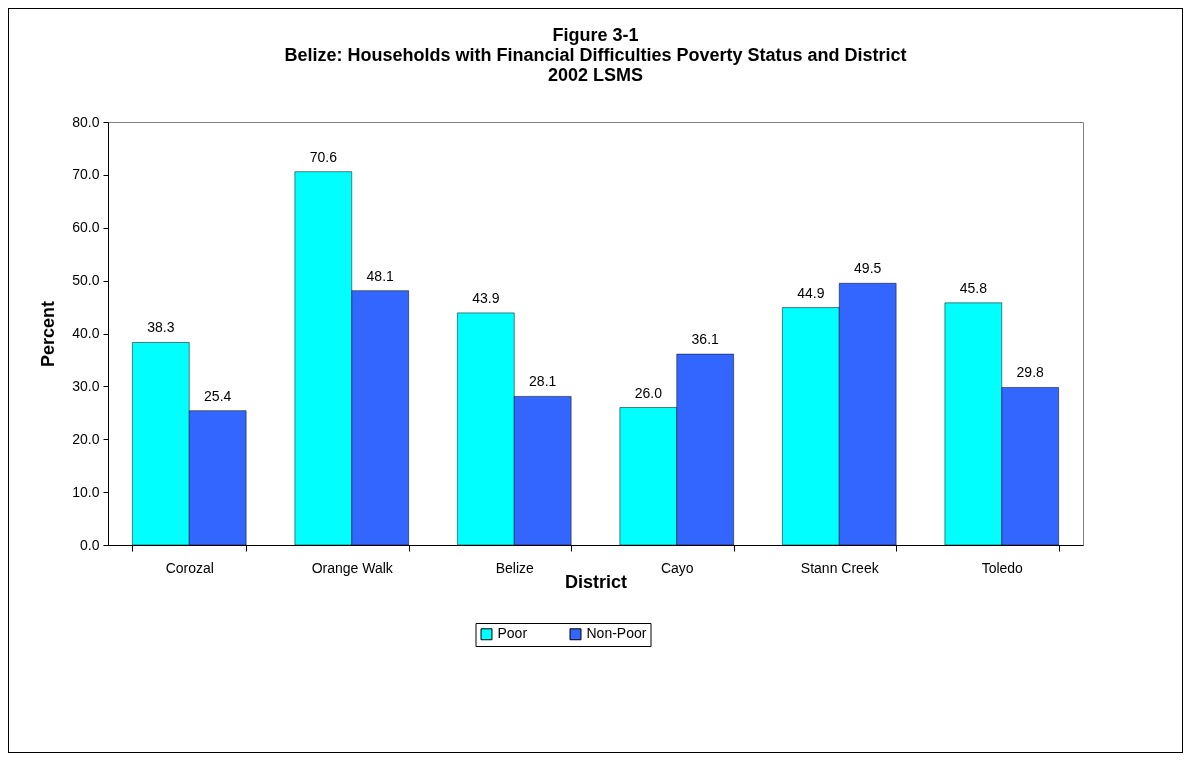 The height and width of the screenshot is (765, 1197). Describe the element at coordinates (648, 392) in the screenshot. I see `data-label: 26.0` at that location.